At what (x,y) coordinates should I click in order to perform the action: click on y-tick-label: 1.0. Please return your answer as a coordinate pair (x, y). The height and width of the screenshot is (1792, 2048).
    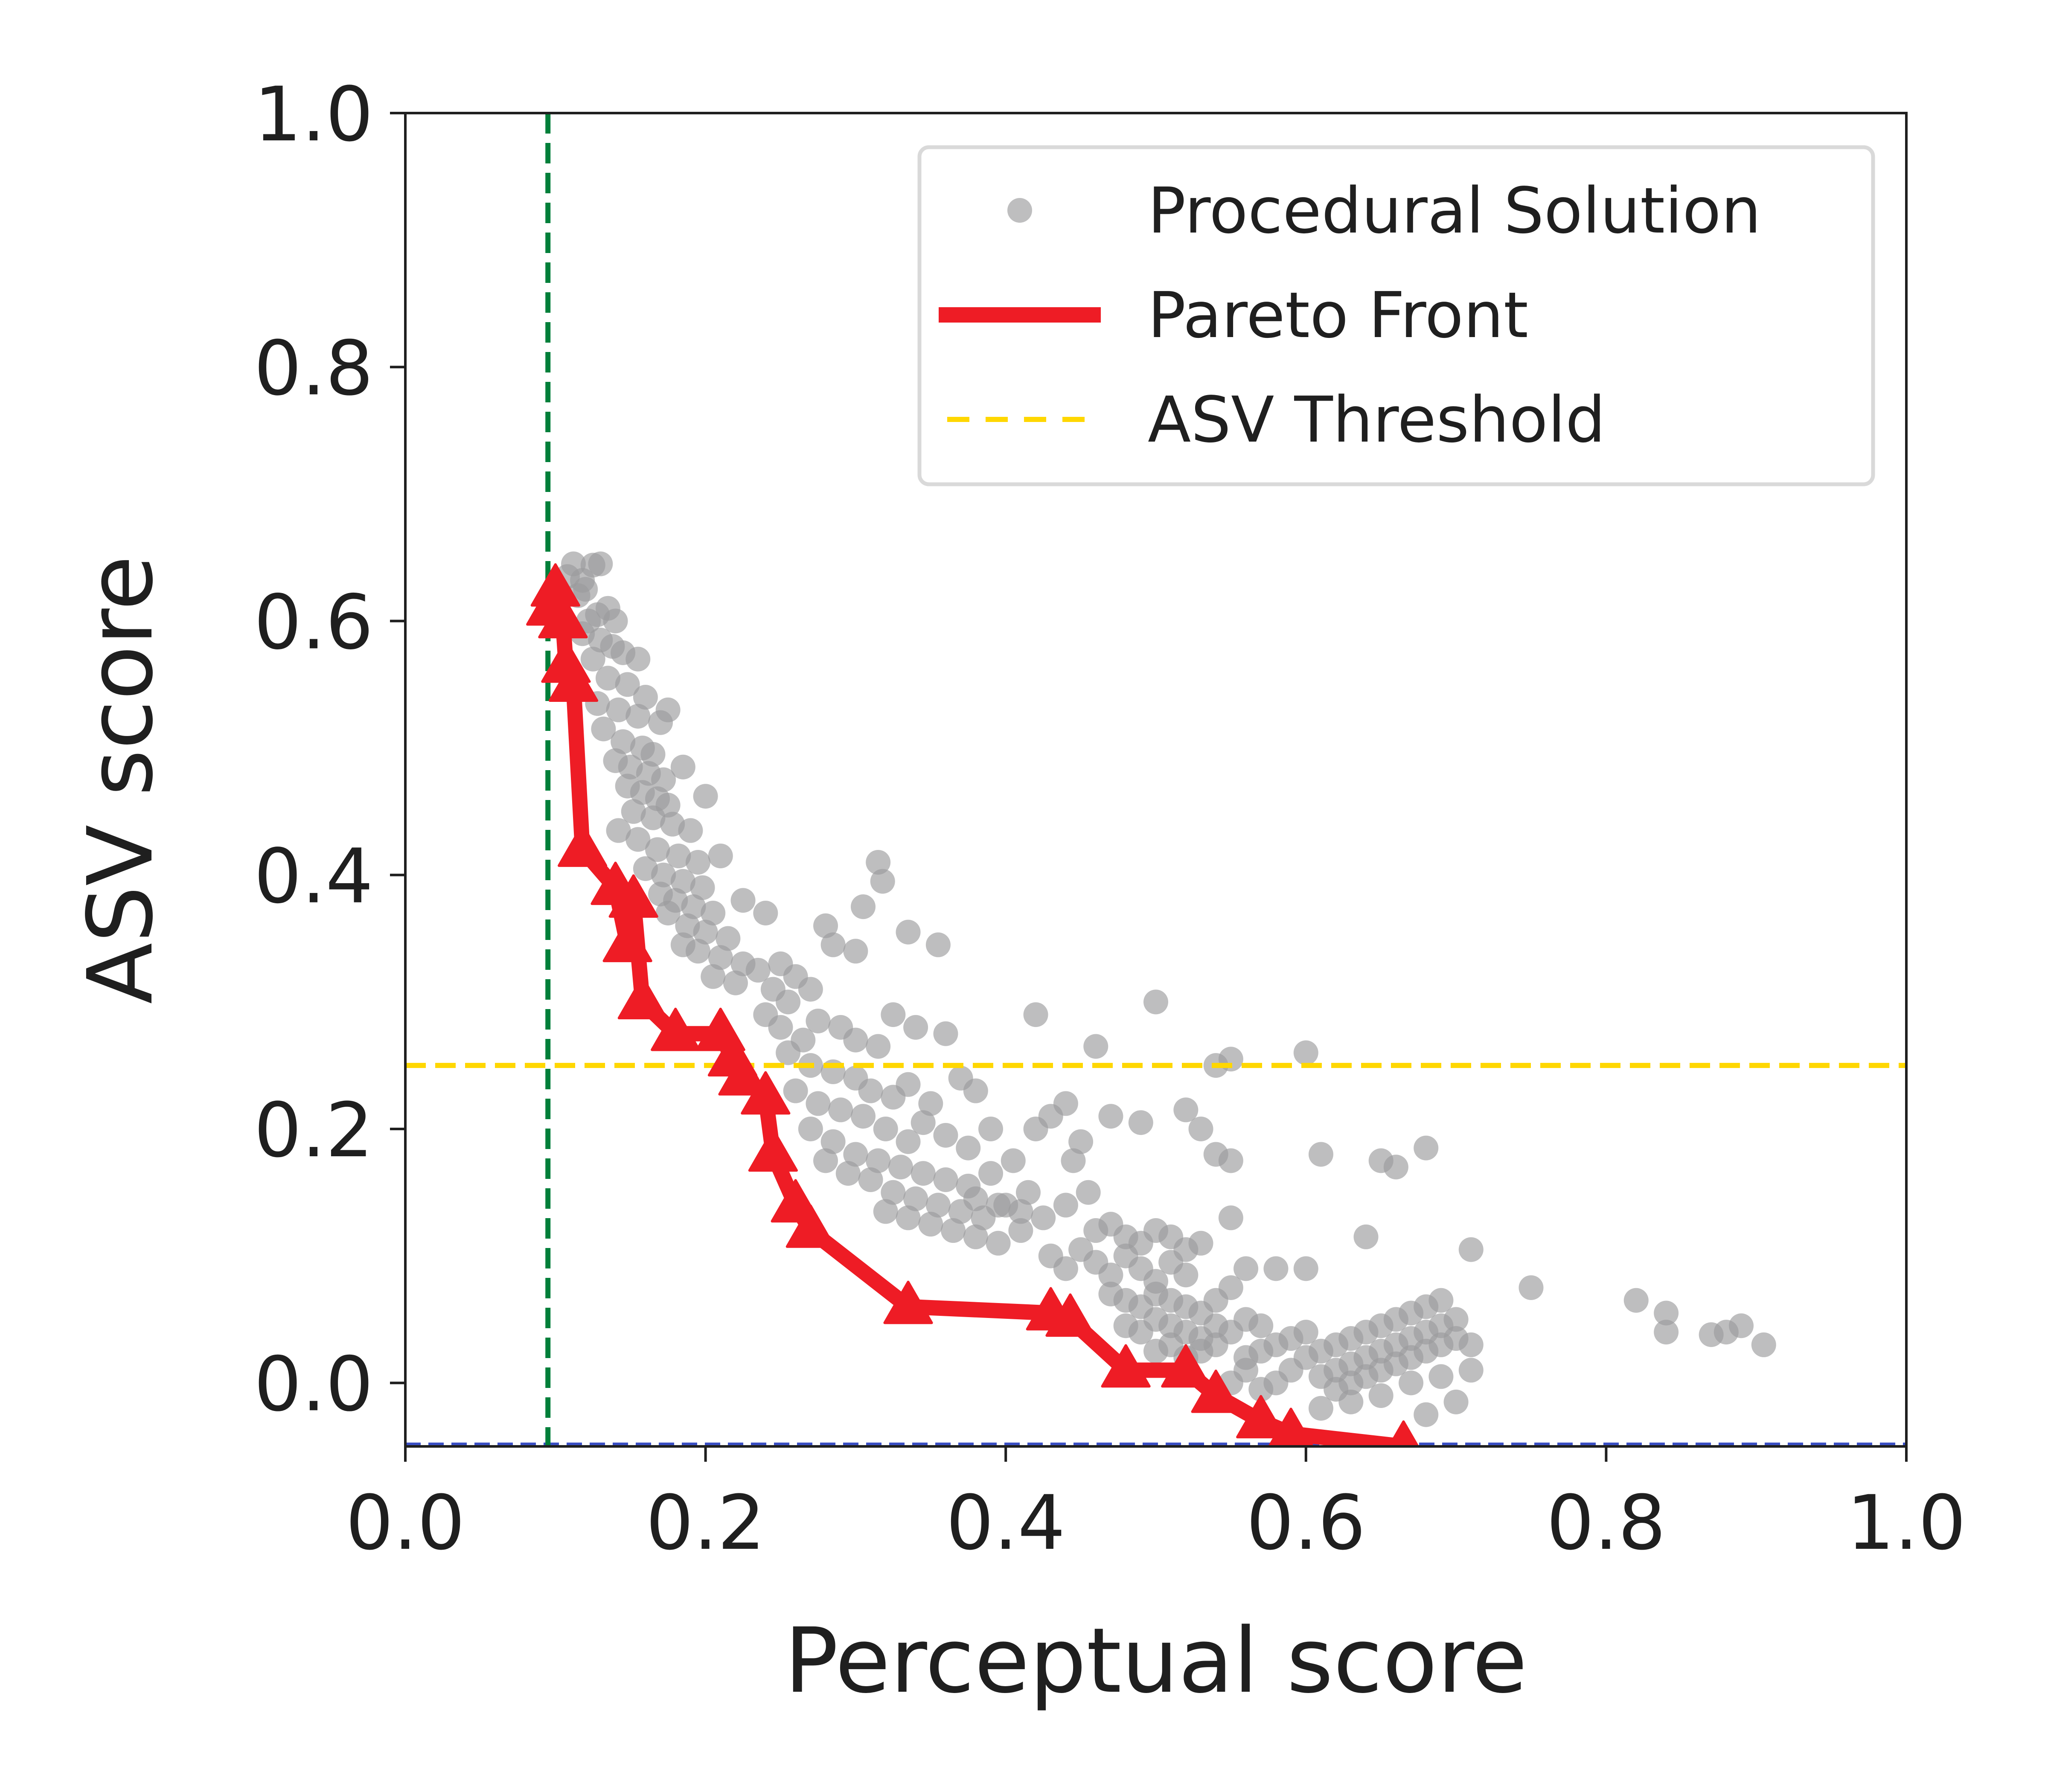
    Looking at the image, I should click on (313, 115).